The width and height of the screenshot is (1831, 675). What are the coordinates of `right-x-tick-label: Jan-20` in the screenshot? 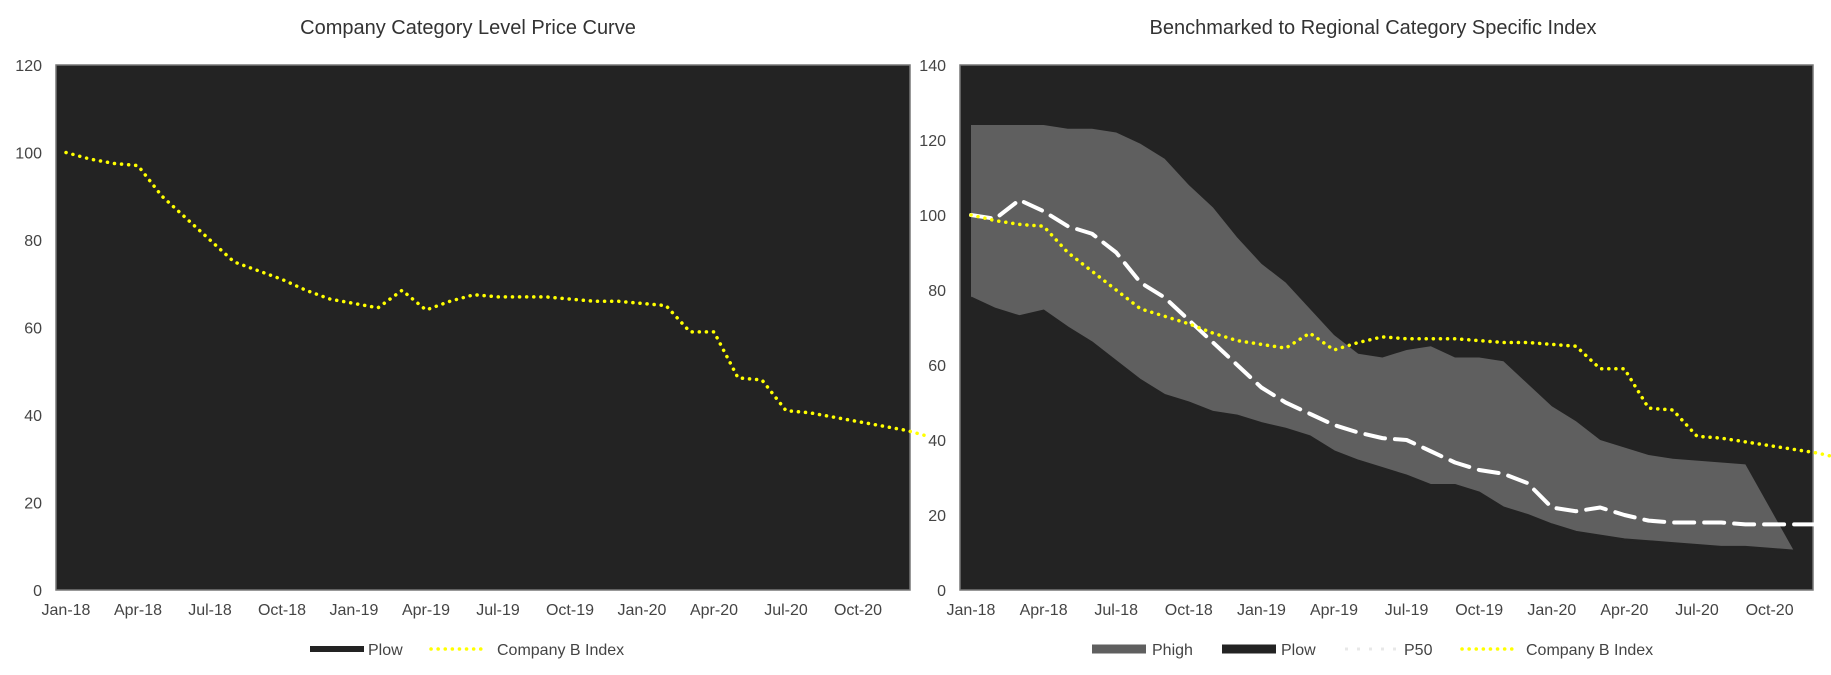 It's located at (1551, 610).